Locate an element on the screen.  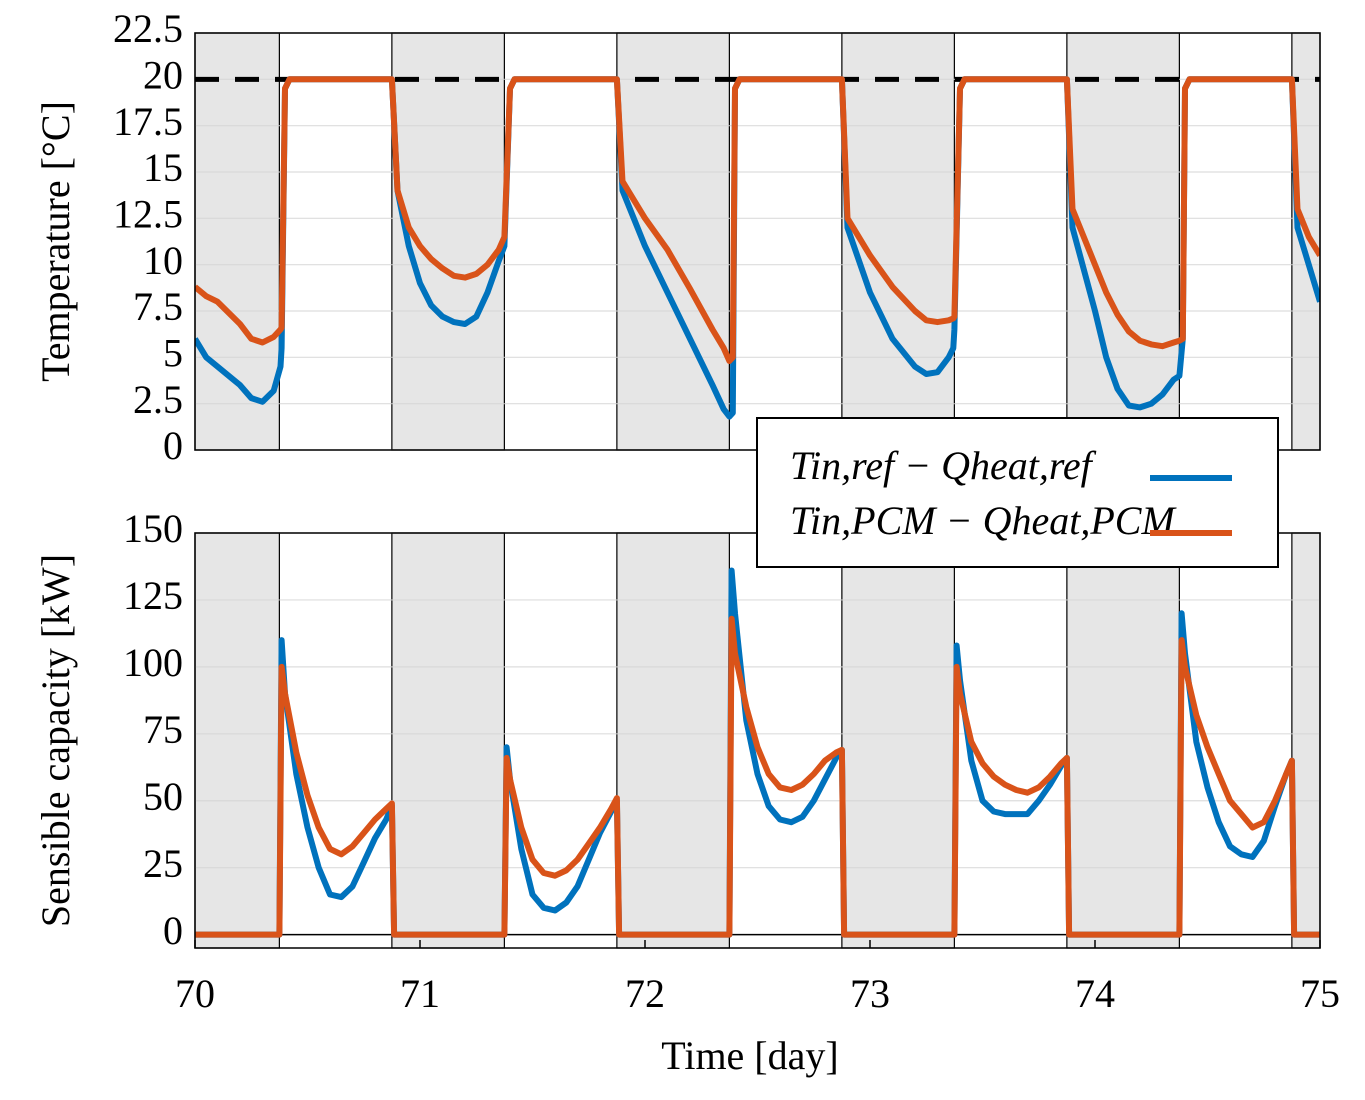
y-tick-label: 17.5 is located at coordinates (148, 121).